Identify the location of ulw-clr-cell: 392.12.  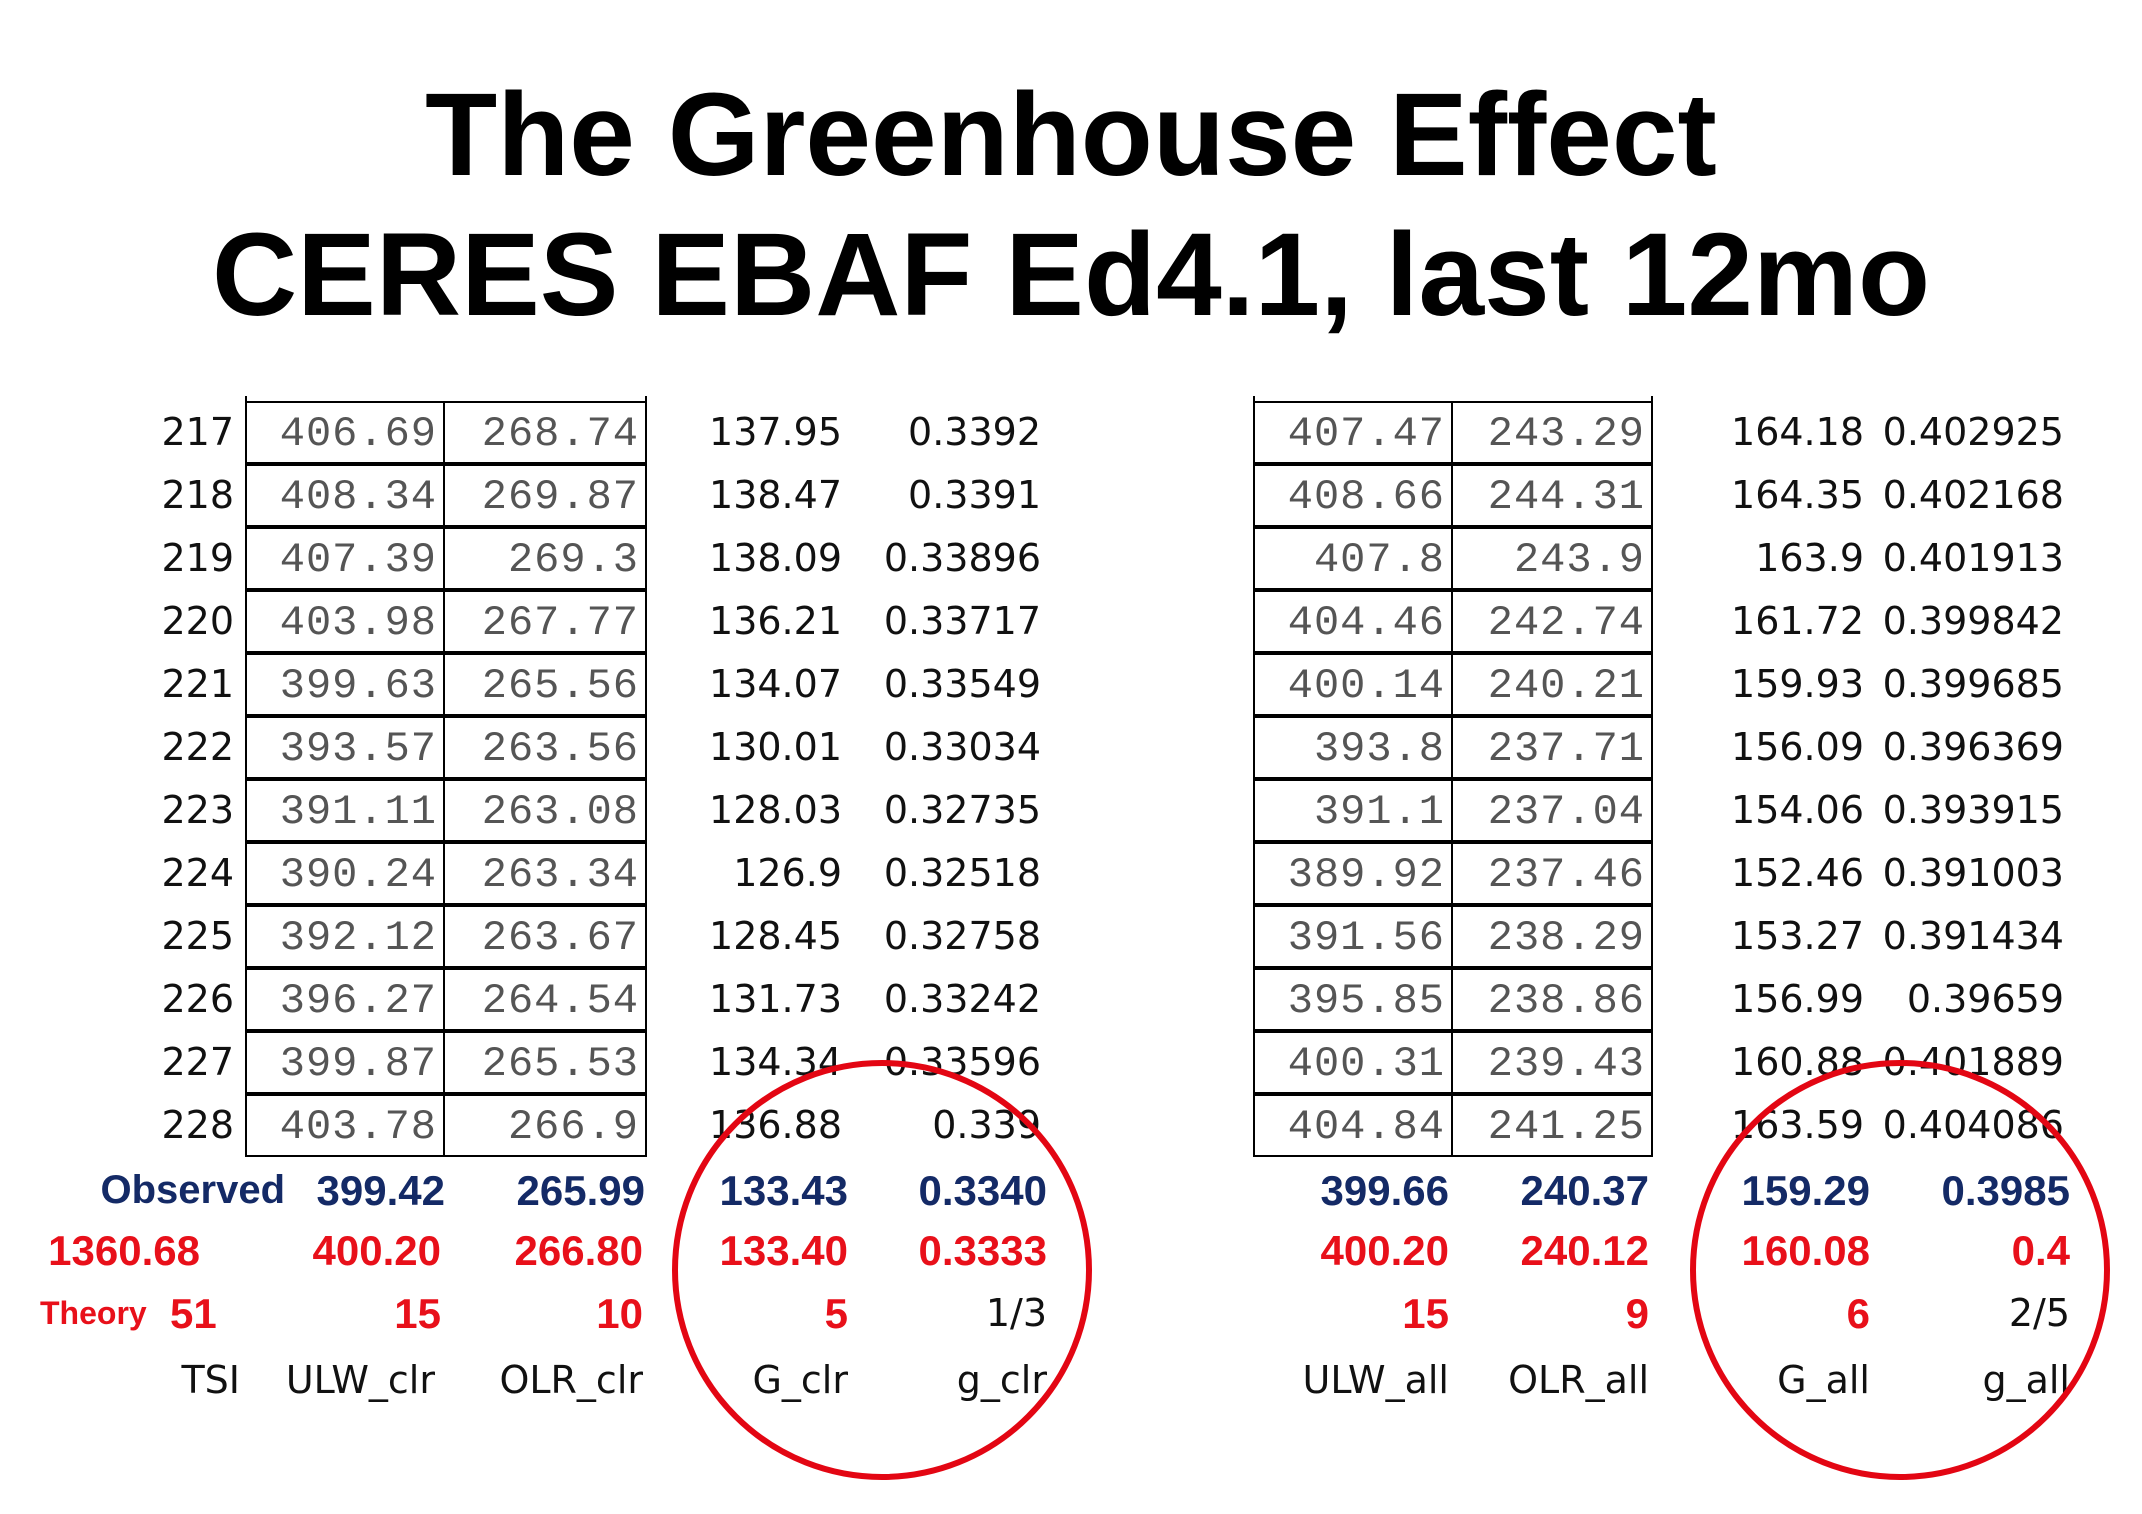
(345, 936).